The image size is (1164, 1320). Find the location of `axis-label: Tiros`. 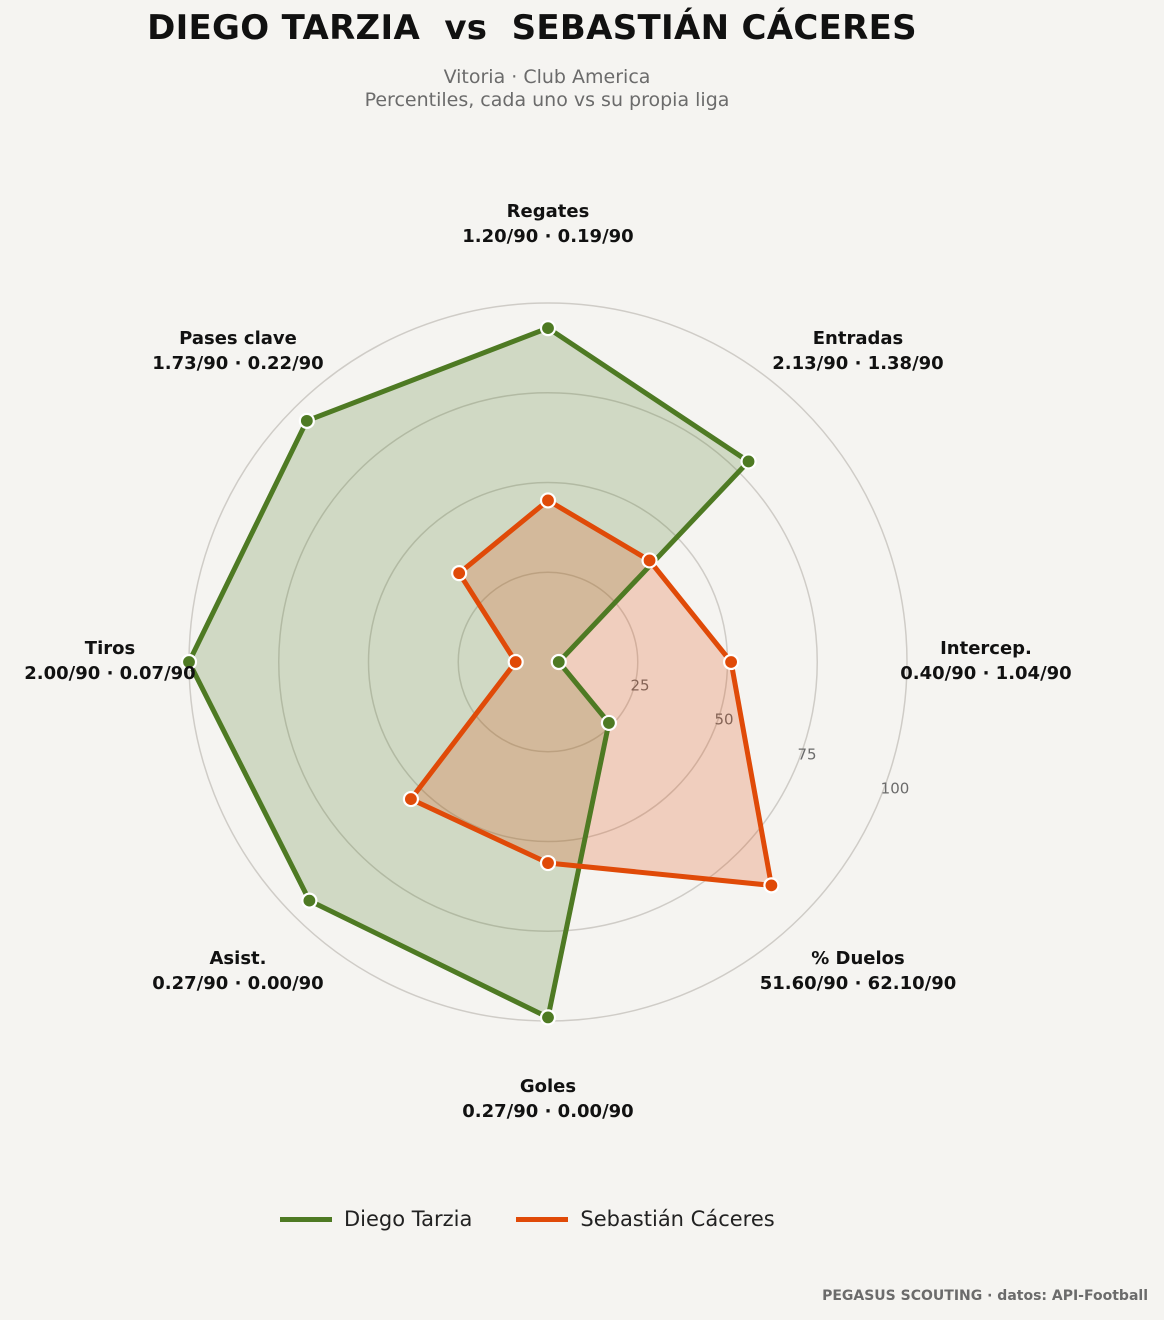

axis-label: Tiros is located at coordinates (110, 648).